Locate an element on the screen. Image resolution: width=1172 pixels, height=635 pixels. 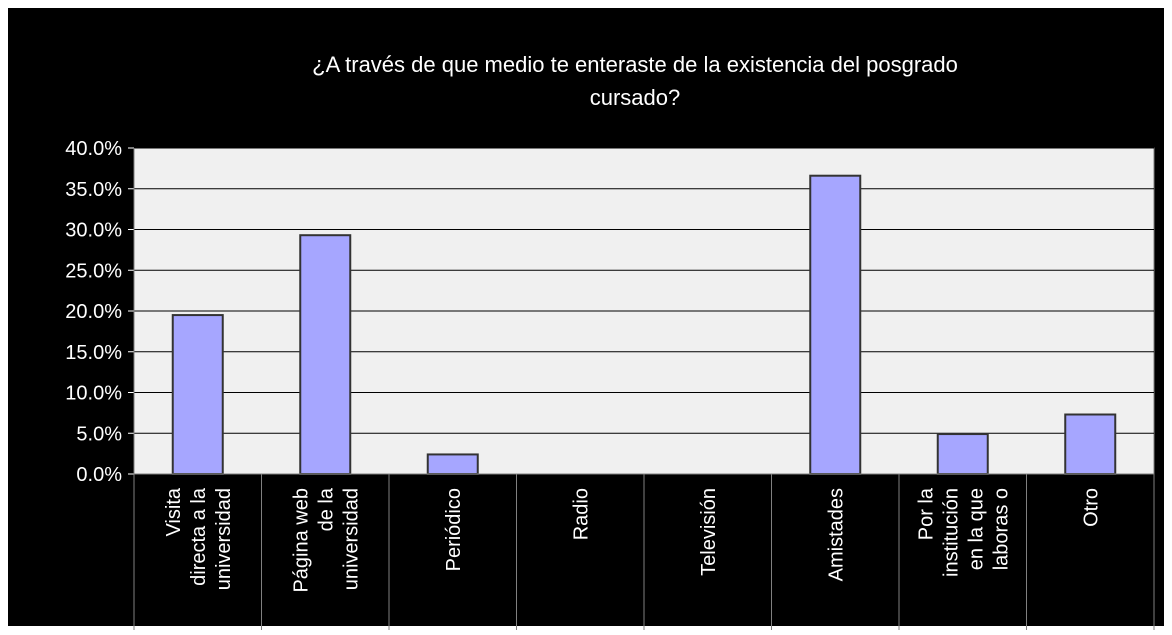
y-tick-label: 20.0% is located at coordinates (93, 312).